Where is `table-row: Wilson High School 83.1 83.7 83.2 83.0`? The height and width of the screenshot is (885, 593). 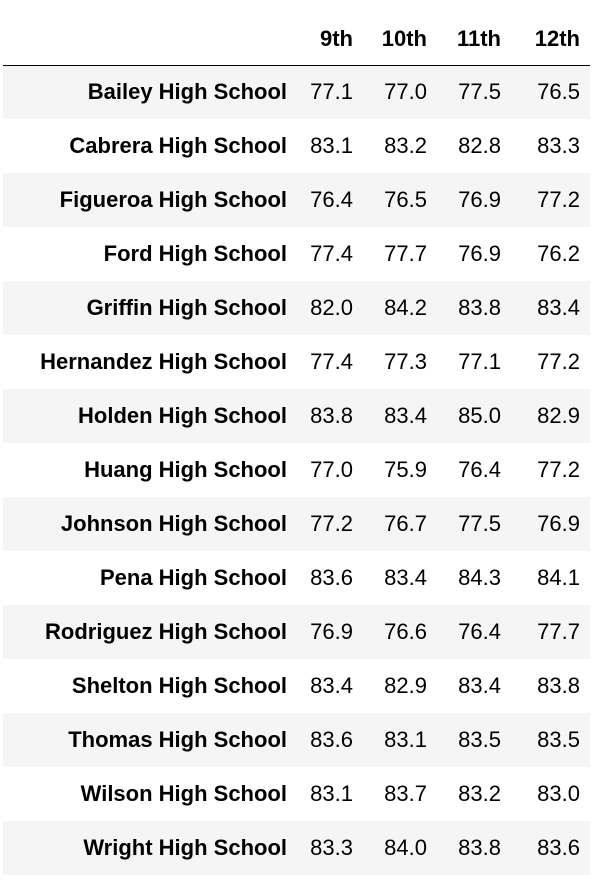
table-row: Wilson High School 83.1 83.7 83.2 83.0 is located at coordinates (296, 794).